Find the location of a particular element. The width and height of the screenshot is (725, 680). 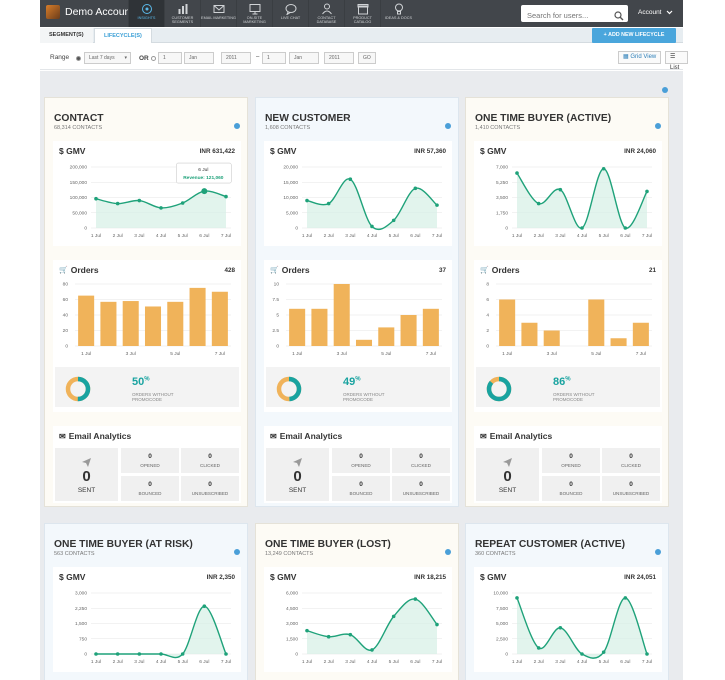

grid-view-button: ▦ Grid View is located at coordinates (640, 57).